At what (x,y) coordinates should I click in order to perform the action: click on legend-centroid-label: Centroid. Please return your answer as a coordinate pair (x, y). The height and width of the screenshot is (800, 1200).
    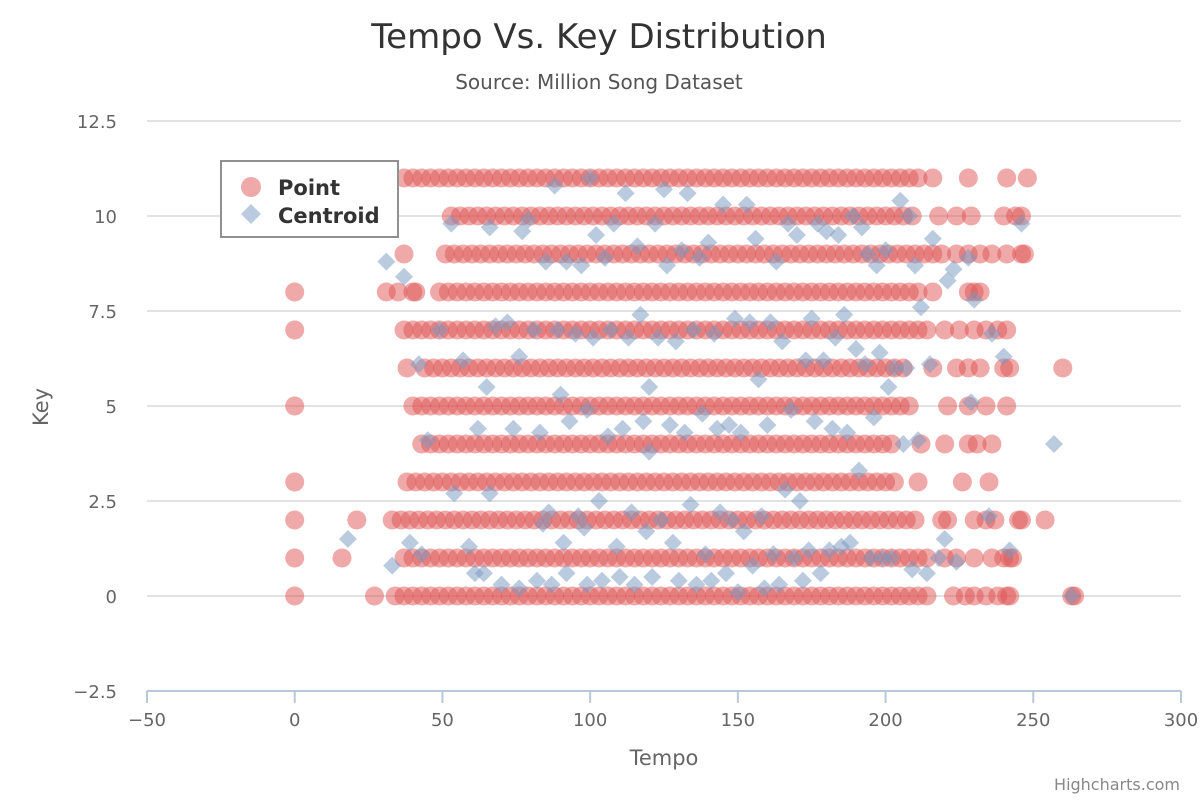
    Looking at the image, I should click on (329, 216).